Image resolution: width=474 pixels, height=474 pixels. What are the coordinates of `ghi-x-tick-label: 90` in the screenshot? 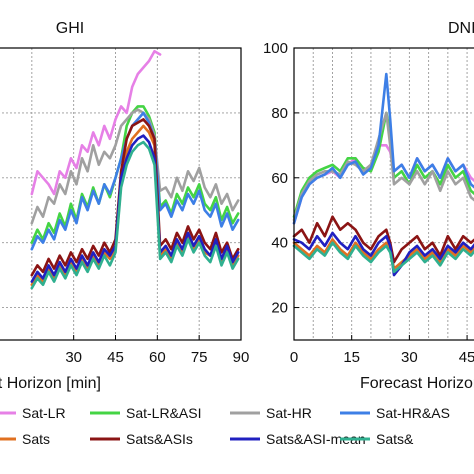 It's located at (241, 357).